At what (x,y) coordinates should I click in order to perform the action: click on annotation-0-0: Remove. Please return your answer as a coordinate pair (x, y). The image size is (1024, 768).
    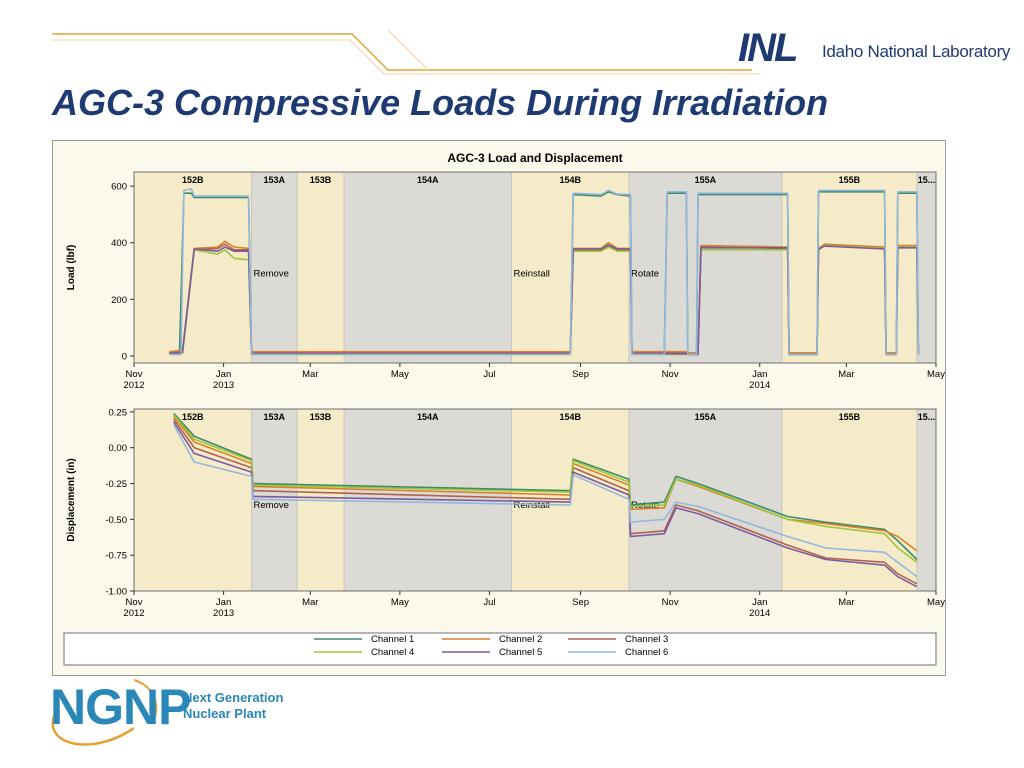
    Looking at the image, I should click on (271, 274).